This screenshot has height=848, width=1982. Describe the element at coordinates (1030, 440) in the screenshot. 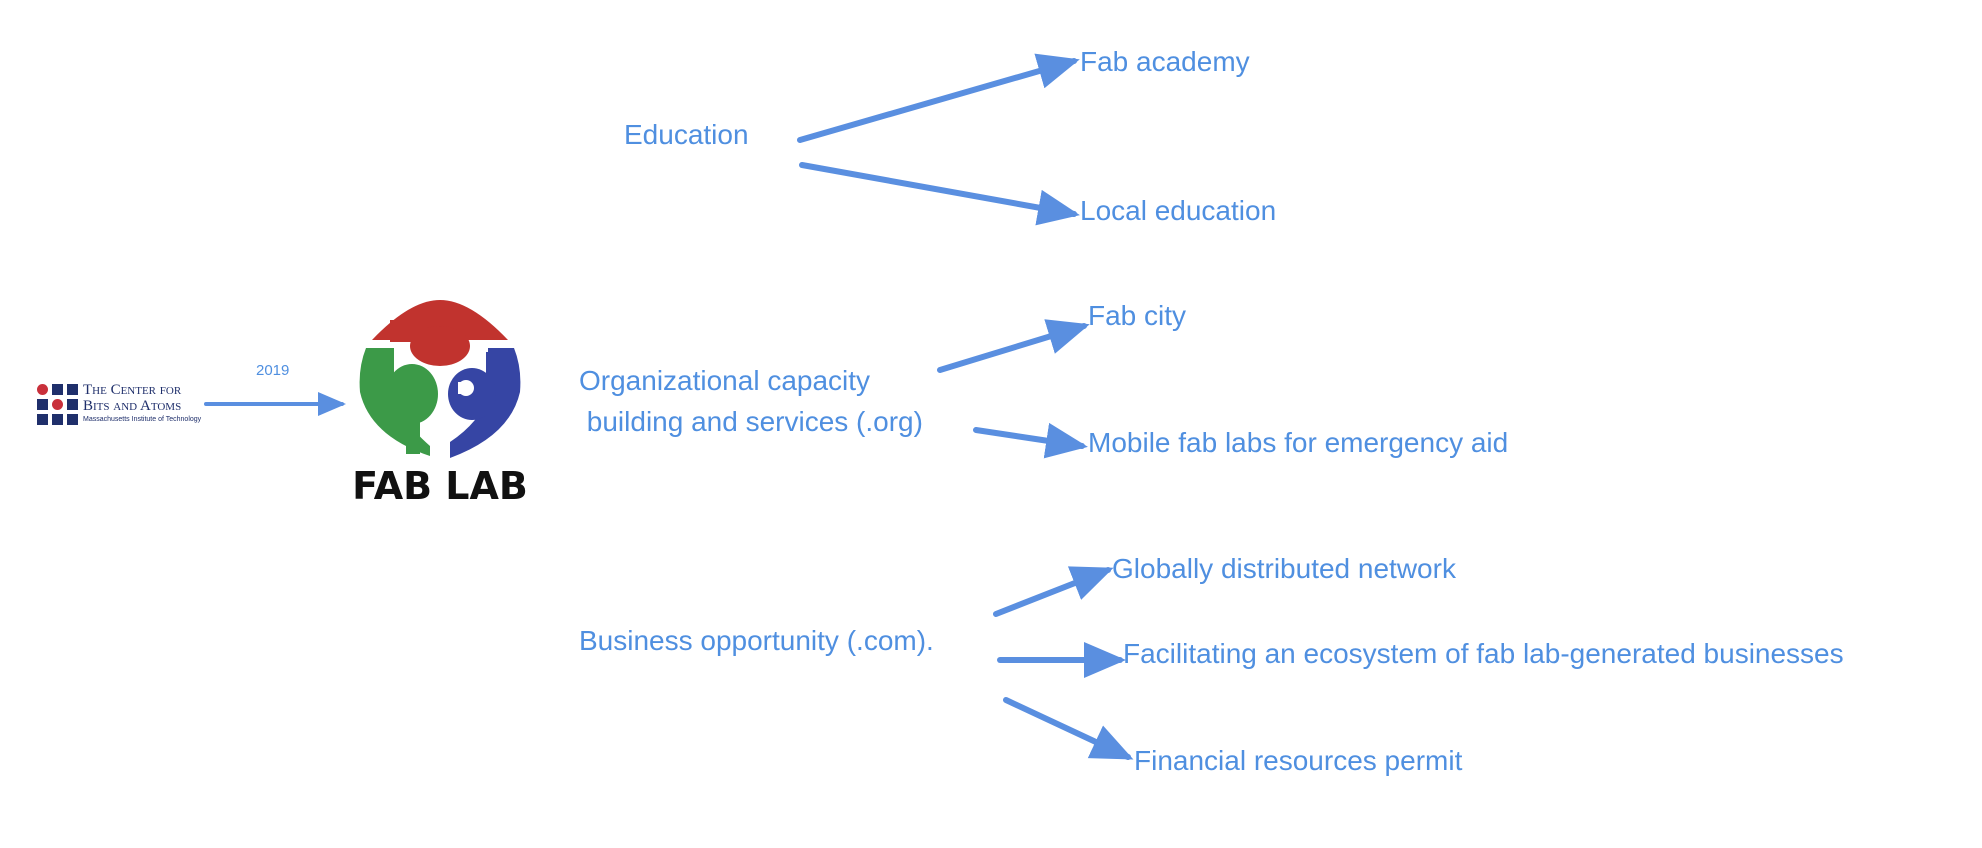

I see `arrow-org-to-mobile-fab-labs` at that location.